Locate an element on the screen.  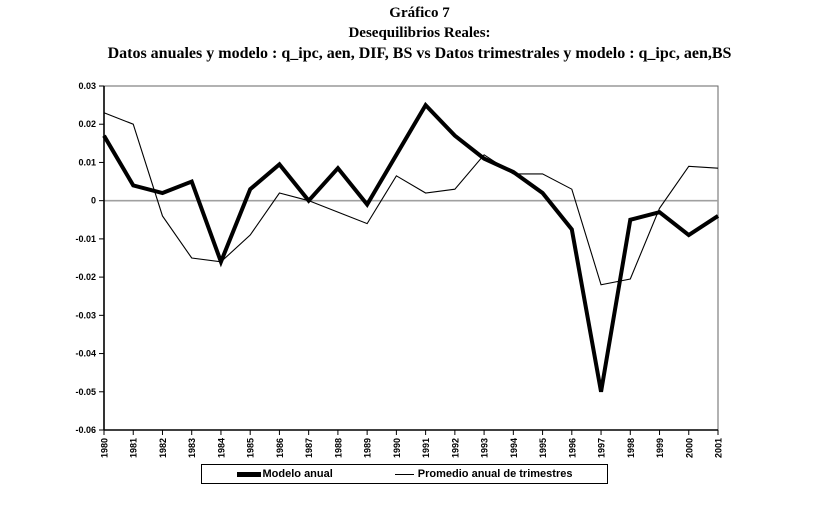
legend-item-modelo-anual: Modelo anual is located at coordinates (284, 474).